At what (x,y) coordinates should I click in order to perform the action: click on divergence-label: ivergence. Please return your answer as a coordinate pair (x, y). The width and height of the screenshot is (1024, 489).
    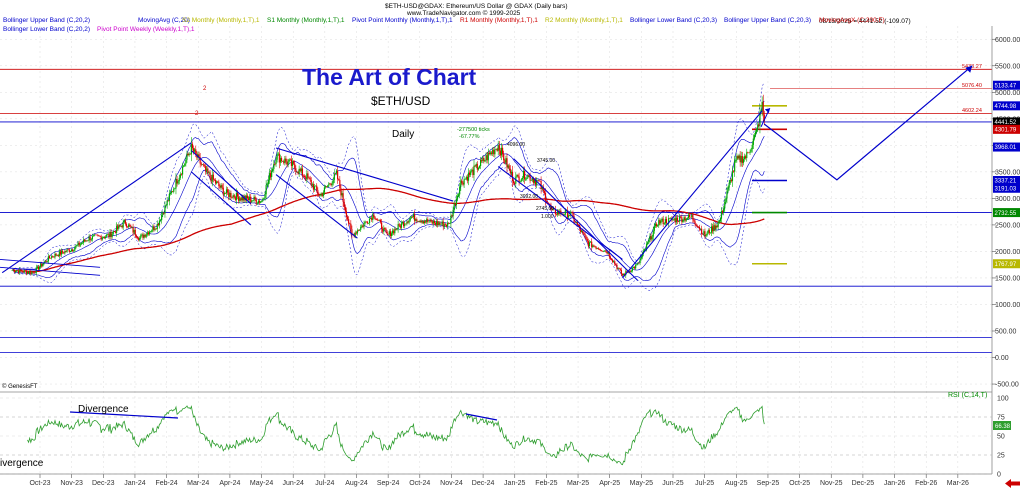
    Looking at the image, I should click on (22, 463).